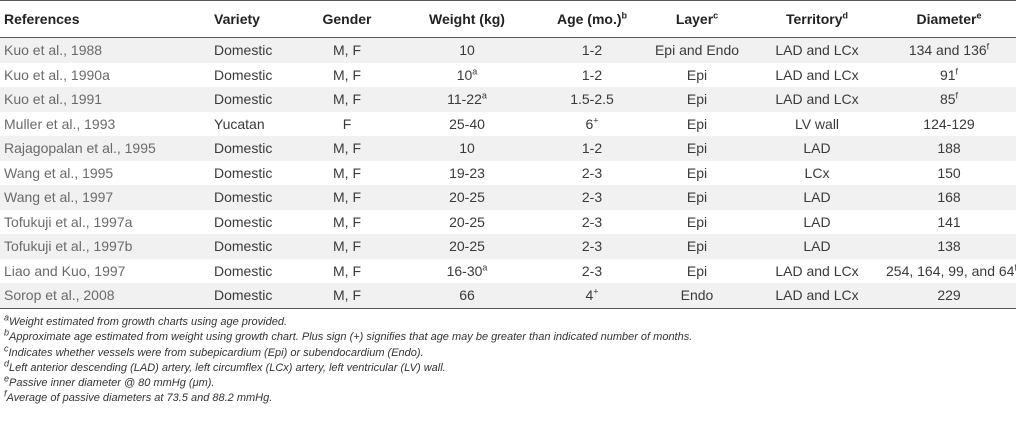 The image size is (1016, 427). What do you see at coordinates (347, 124) in the screenshot?
I see `cell-gender: F` at bounding box center [347, 124].